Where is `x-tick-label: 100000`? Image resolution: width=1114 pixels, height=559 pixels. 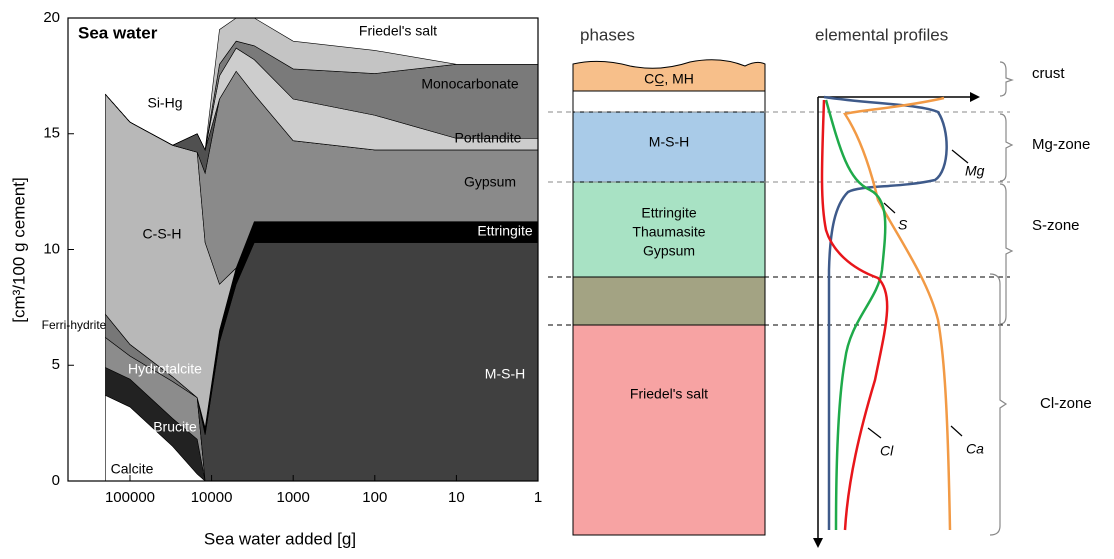
x-tick-label: 100000 is located at coordinates (130, 497).